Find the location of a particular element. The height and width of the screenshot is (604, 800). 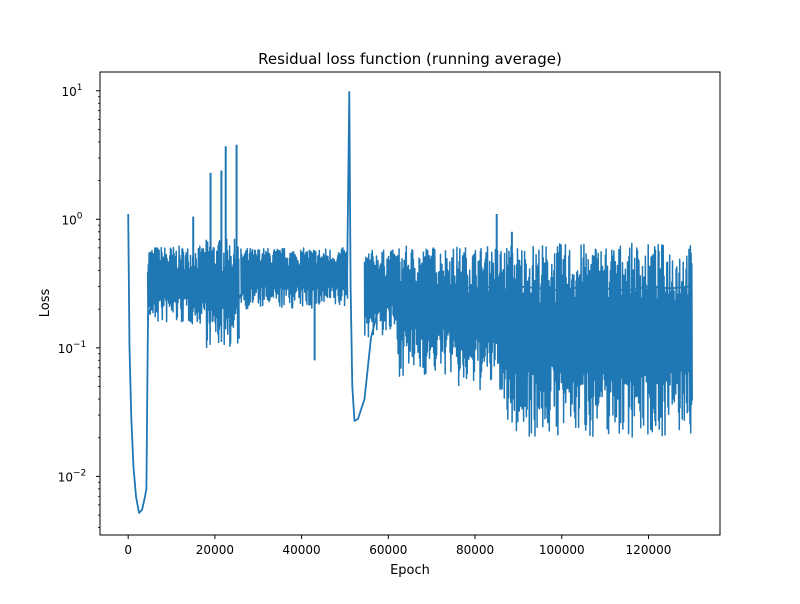

x-tick-label: 20000 is located at coordinates (215, 550).